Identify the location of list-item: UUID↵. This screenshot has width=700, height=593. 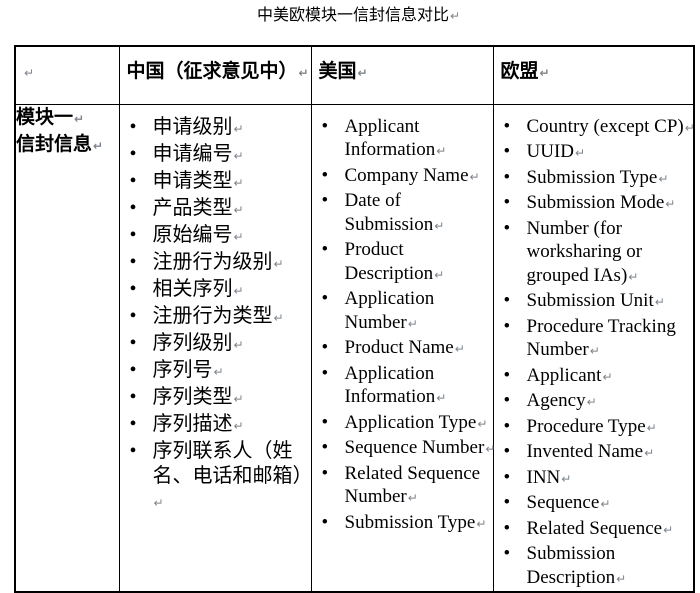
(594, 153).